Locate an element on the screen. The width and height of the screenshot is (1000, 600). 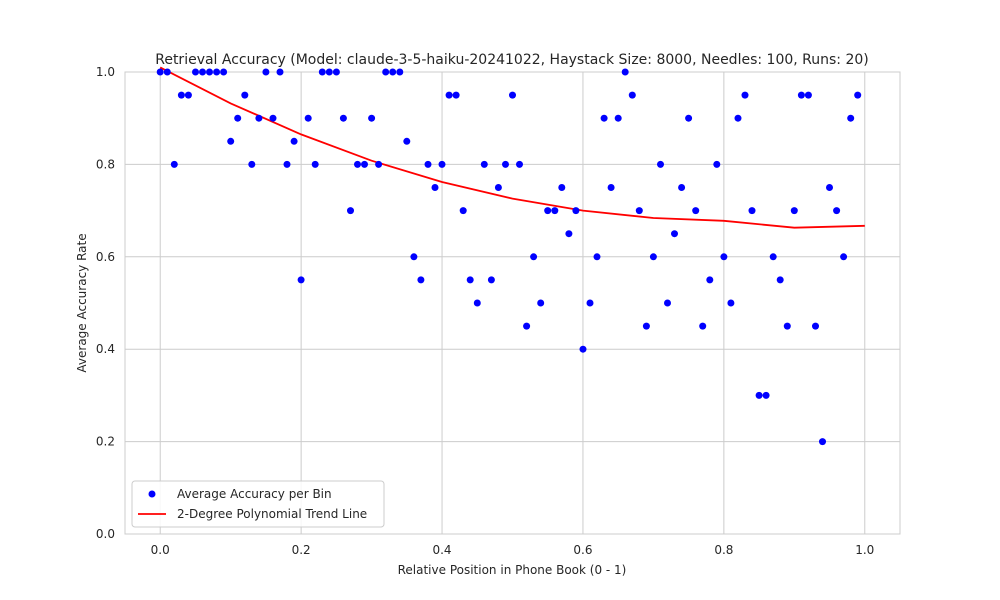
y-tick-label: 0.4 is located at coordinates (105, 349).